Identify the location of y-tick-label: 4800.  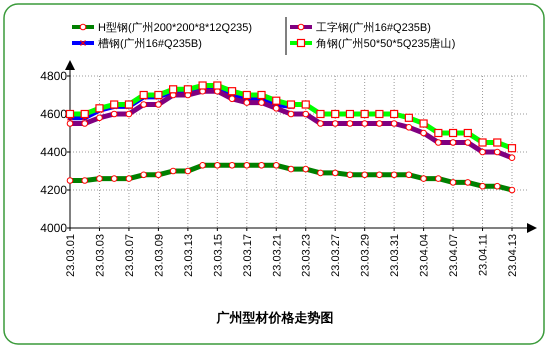
(54, 76).